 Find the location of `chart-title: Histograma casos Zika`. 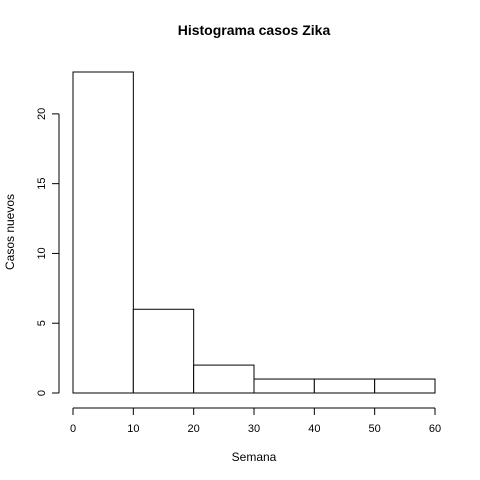

chart-title: Histograma casos Zika is located at coordinates (254, 30).